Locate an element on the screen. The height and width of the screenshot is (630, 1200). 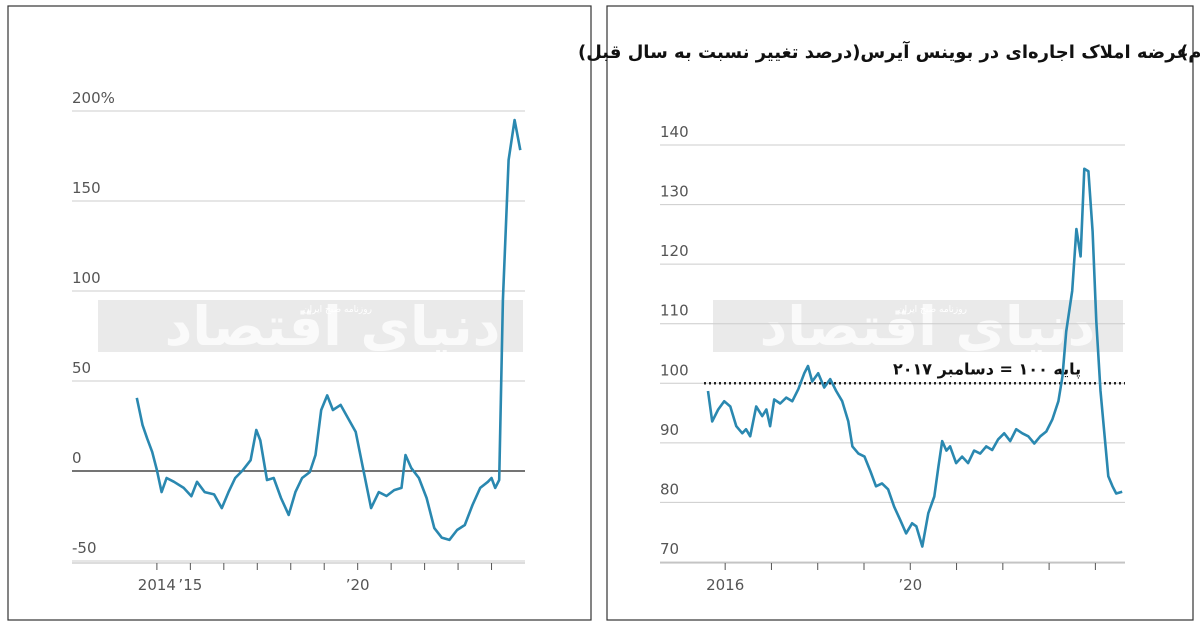
y-tick-label: 140 is located at coordinates (674, 132).